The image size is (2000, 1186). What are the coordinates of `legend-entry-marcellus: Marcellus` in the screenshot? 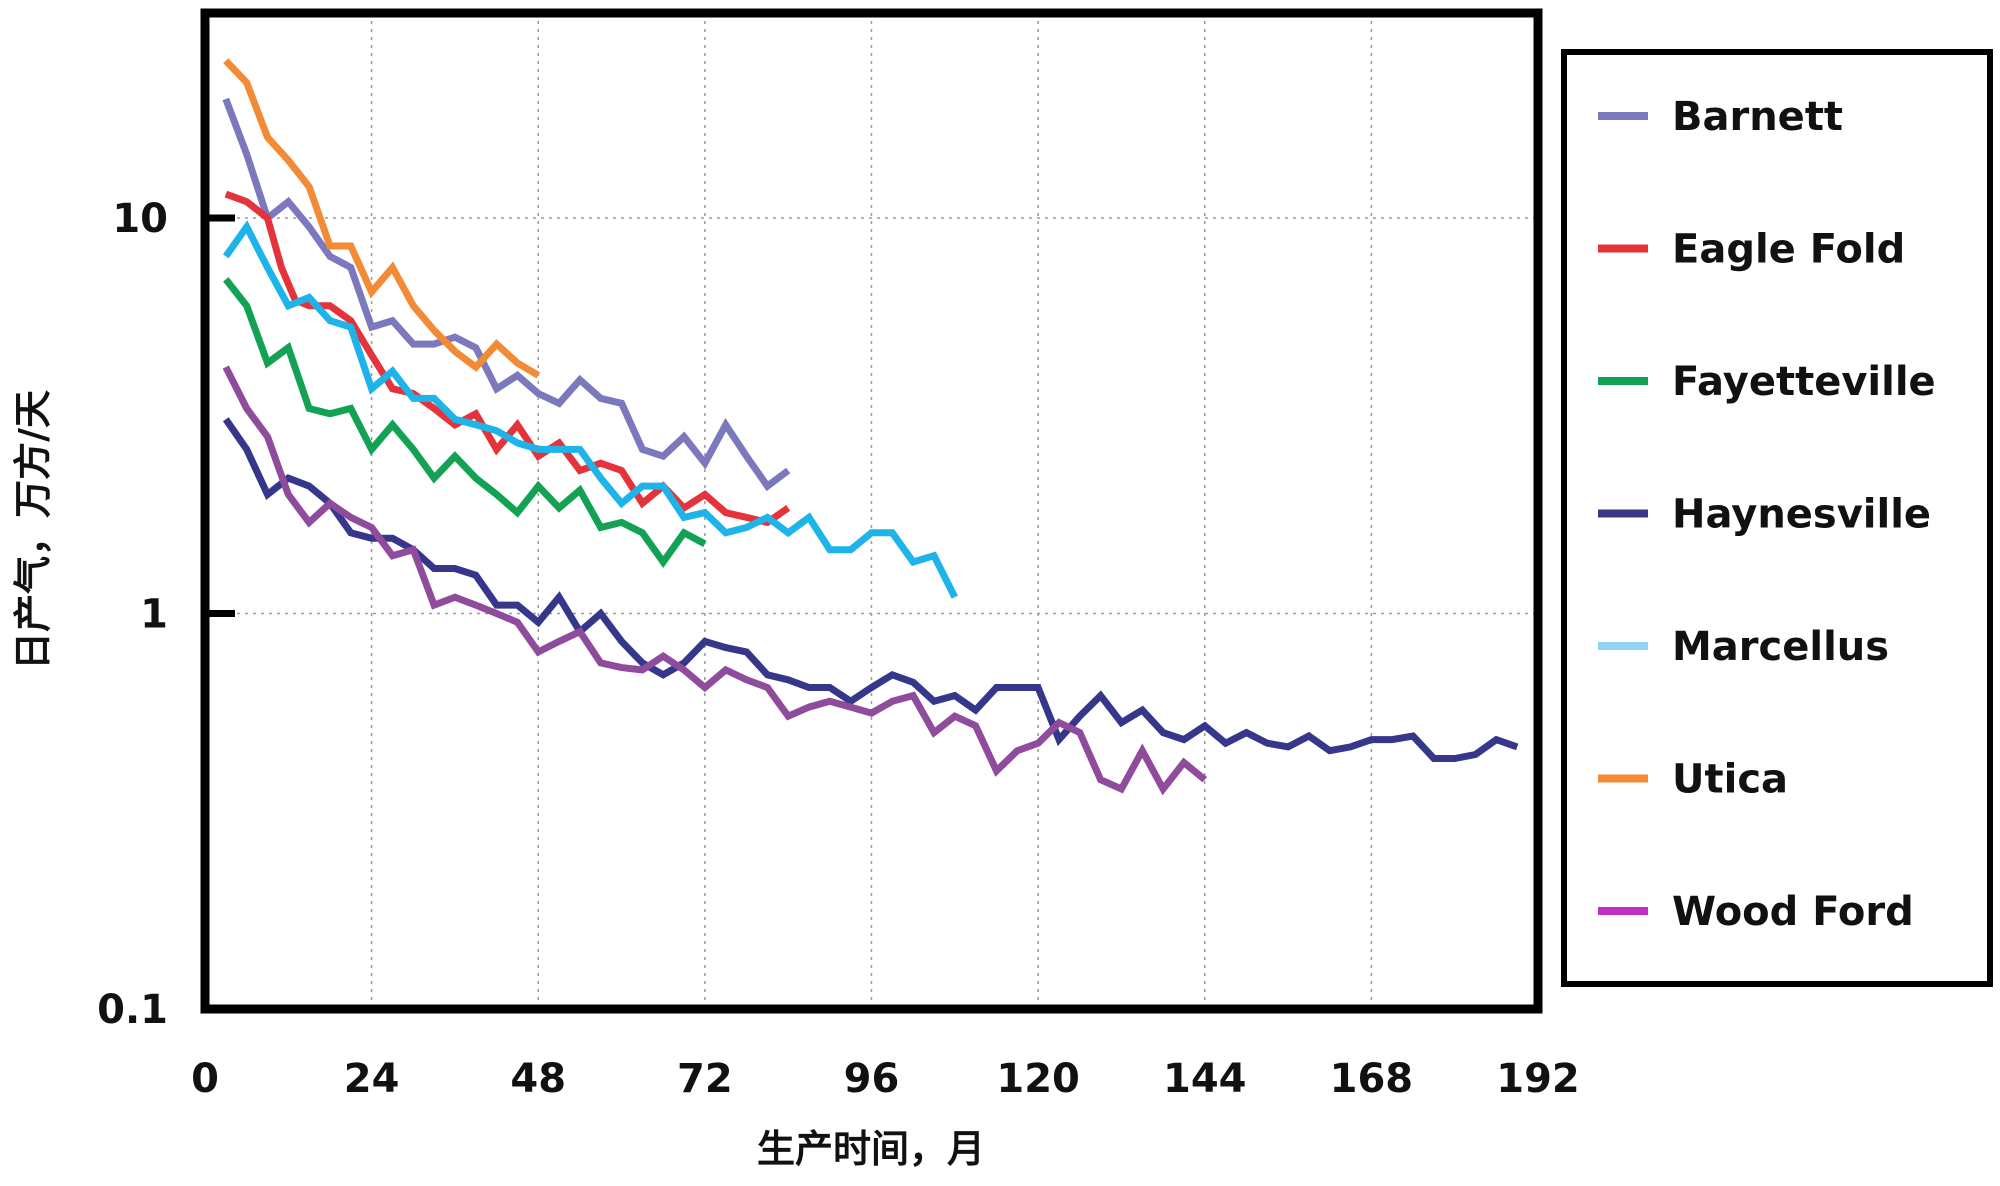 It's located at (1743, 647).